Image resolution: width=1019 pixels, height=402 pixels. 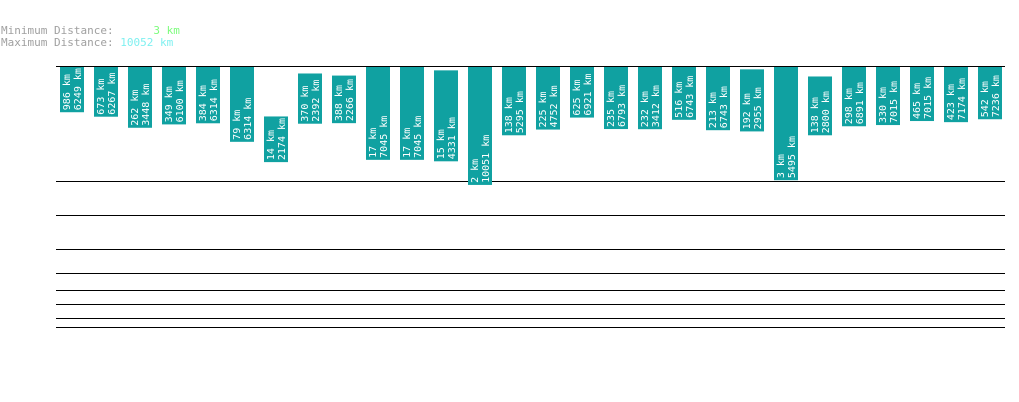 I want to click on bar-min-label: 349 km, so click(x=169, y=104).